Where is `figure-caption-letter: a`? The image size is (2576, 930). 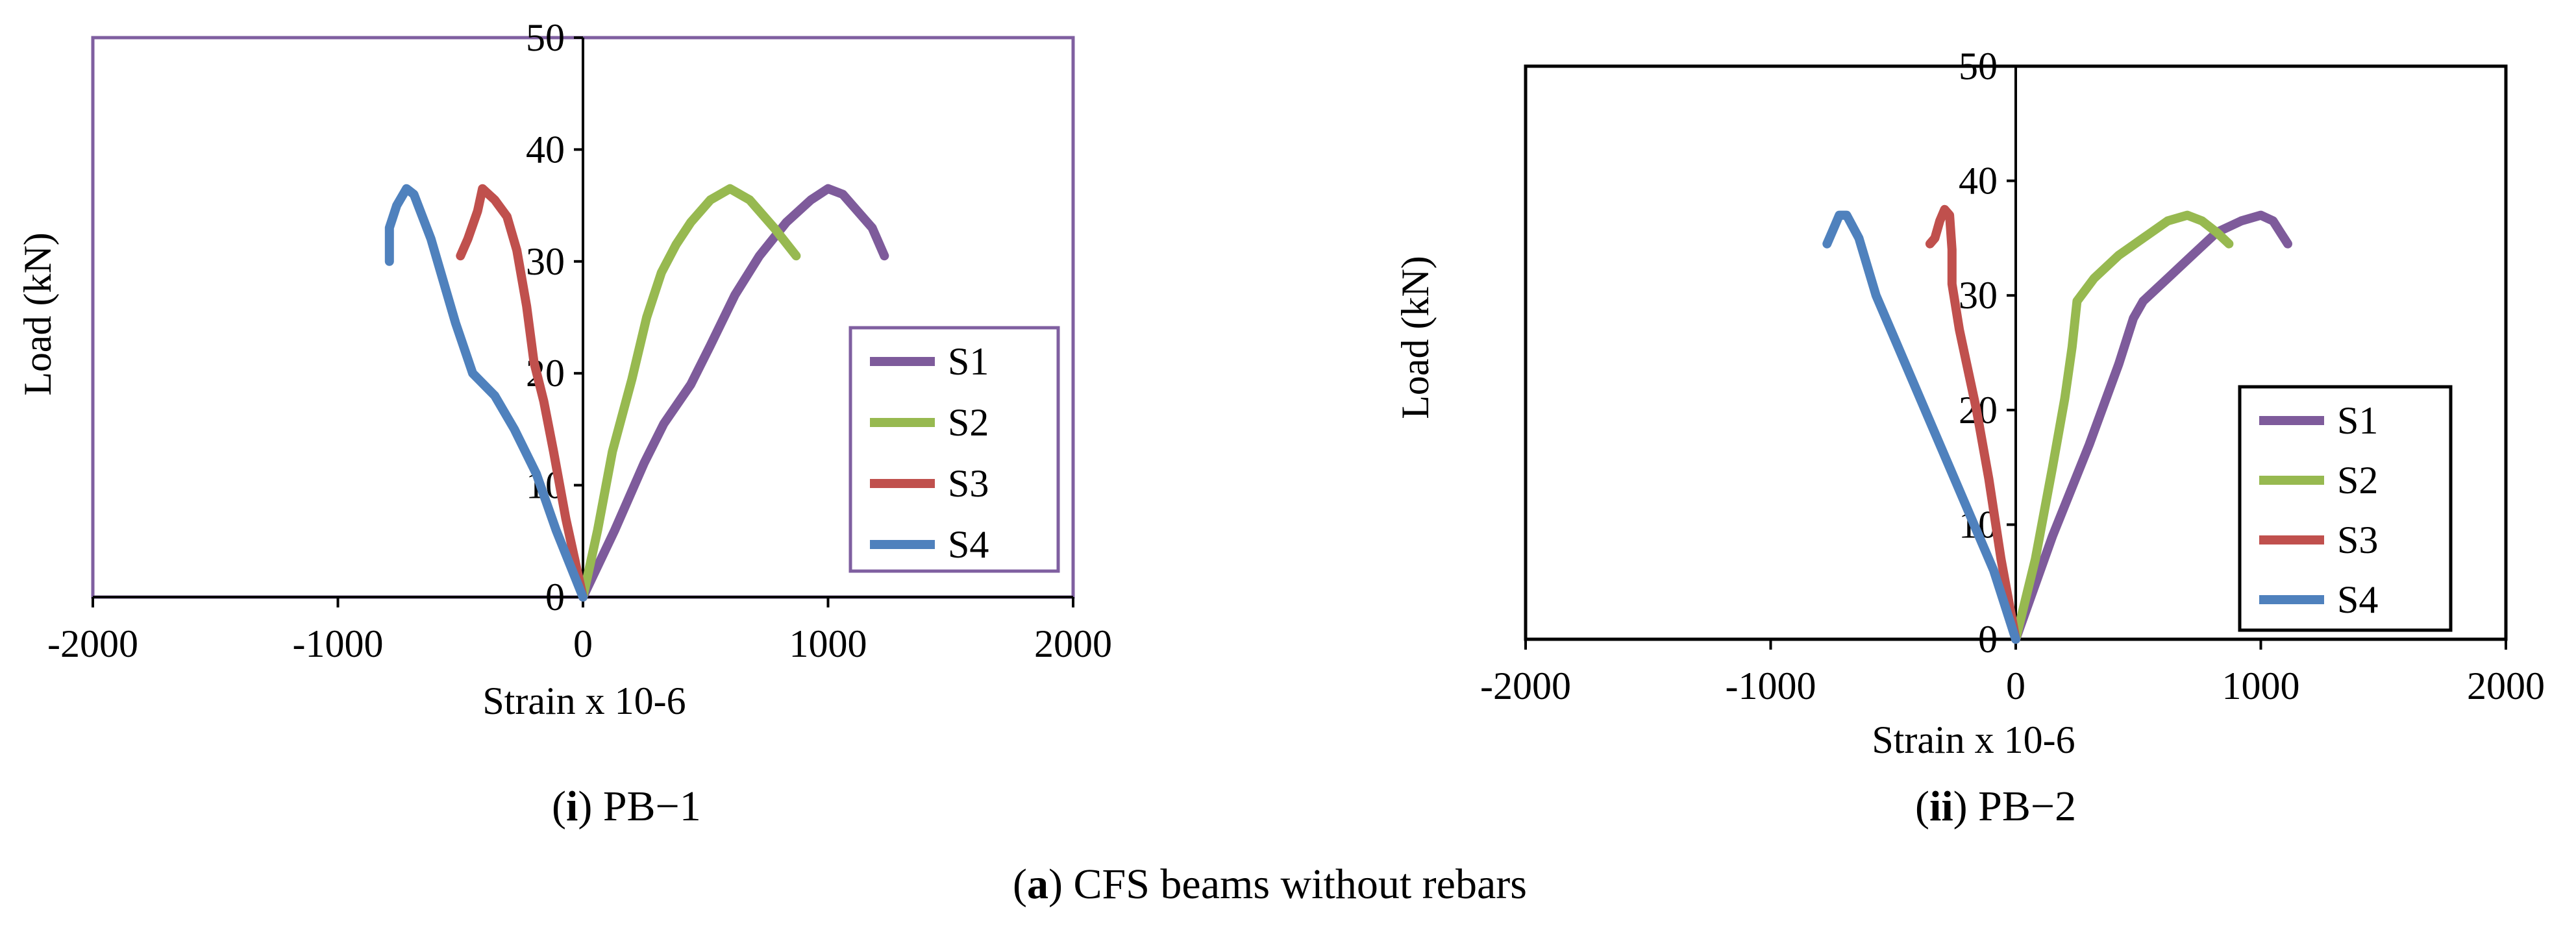 figure-caption-letter: a is located at coordinates (1037, 884).